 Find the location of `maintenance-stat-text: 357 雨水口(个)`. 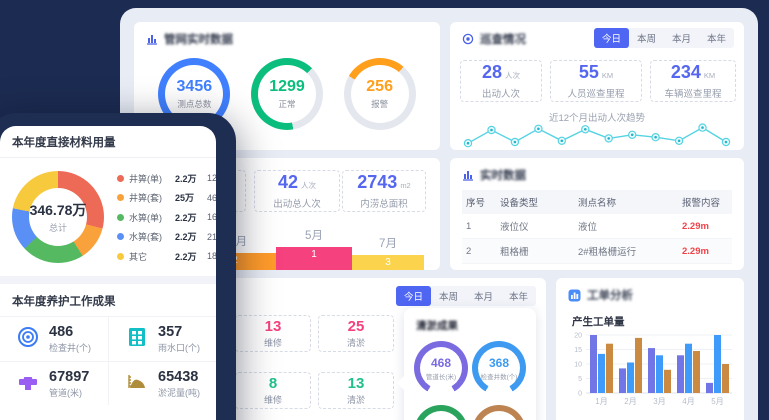

maintenance-stat-text: 357 雨水口(个) is located at coordinates (179, 339).